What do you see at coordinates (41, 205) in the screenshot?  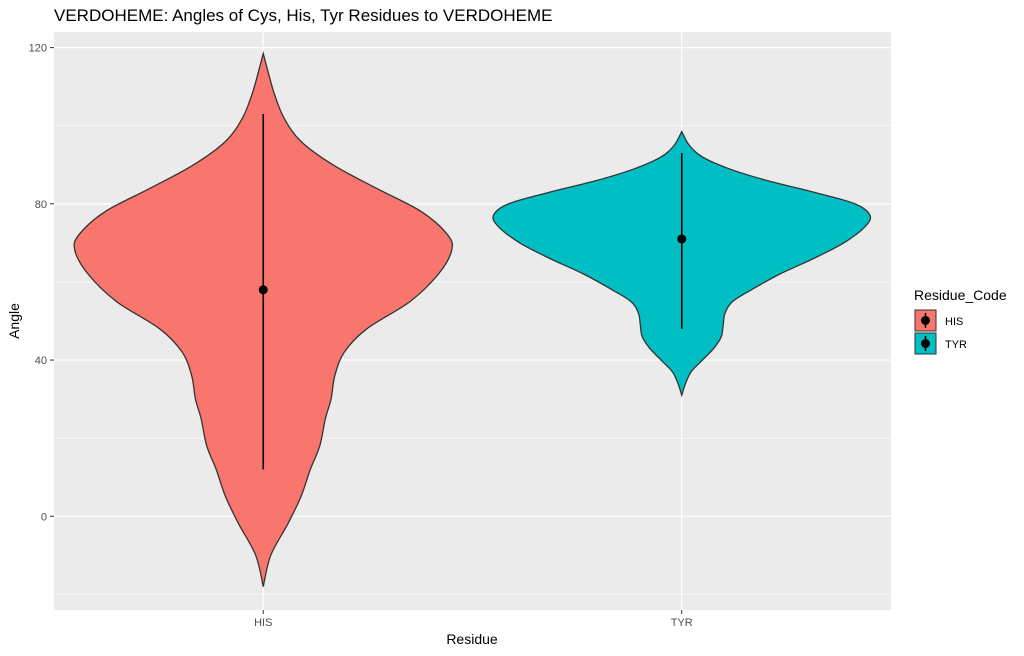 I see `y-tick-label: 80` at bounding box center [41, 205].